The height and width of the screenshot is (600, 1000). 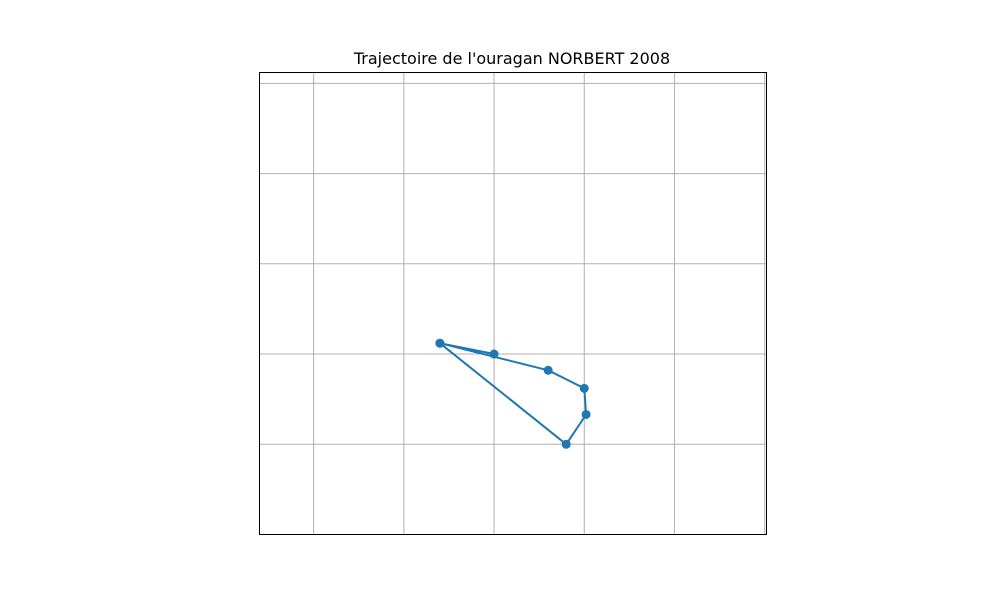 What do you see at coordinates (511, 58) in the screenshot?
I see `chart-title: Trajectoire de l'ouragan NORBERT 2008` at bounding box center [511, 58].